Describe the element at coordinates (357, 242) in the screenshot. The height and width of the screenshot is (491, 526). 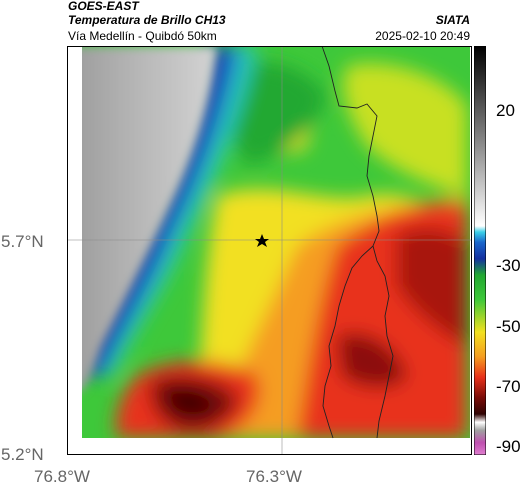
I see `border-line` at that location.